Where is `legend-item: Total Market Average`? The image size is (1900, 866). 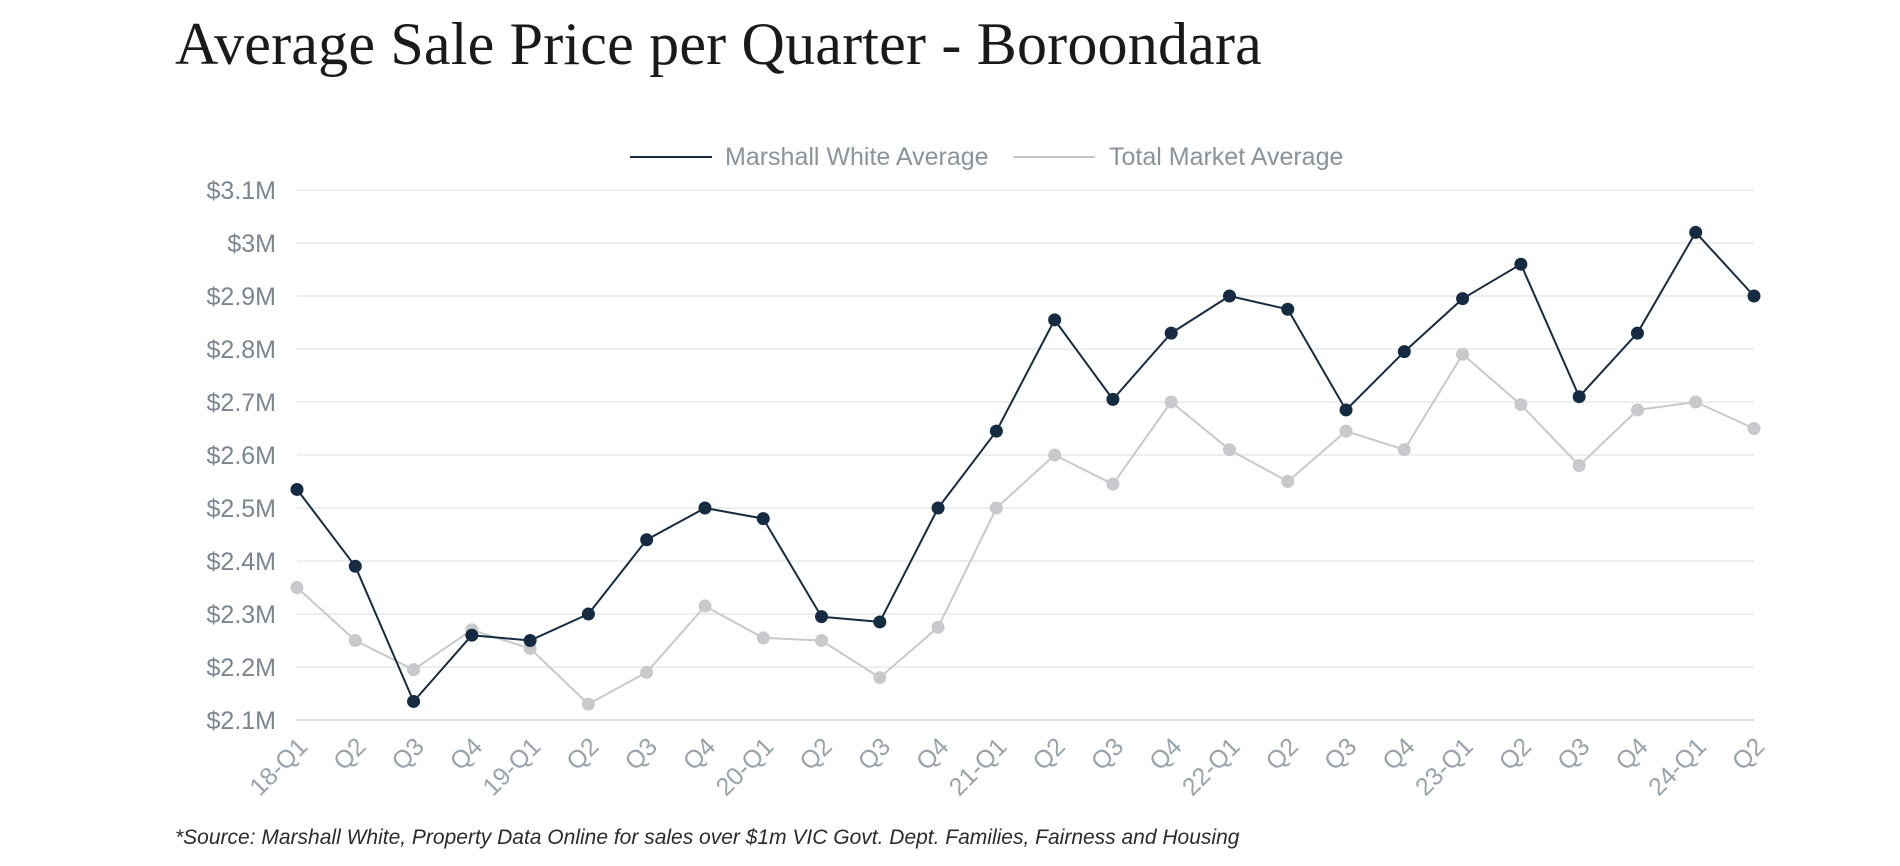
legend-item: Total Market Average is located at coordinates (1178, 157).